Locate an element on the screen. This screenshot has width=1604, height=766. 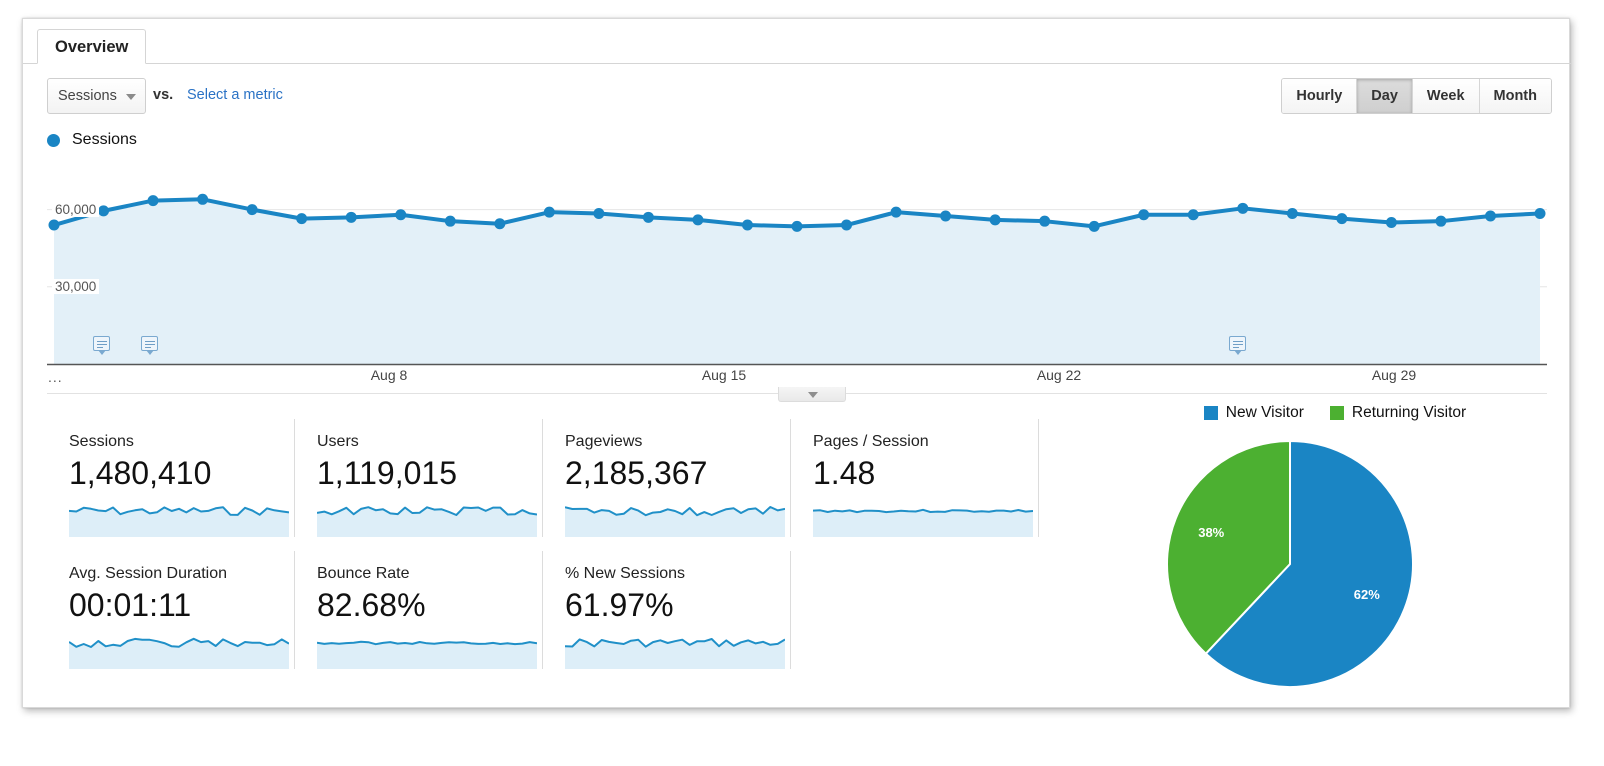
pie-legend: New Visitor Returning Visitor is located at coordinates (1335, 413).